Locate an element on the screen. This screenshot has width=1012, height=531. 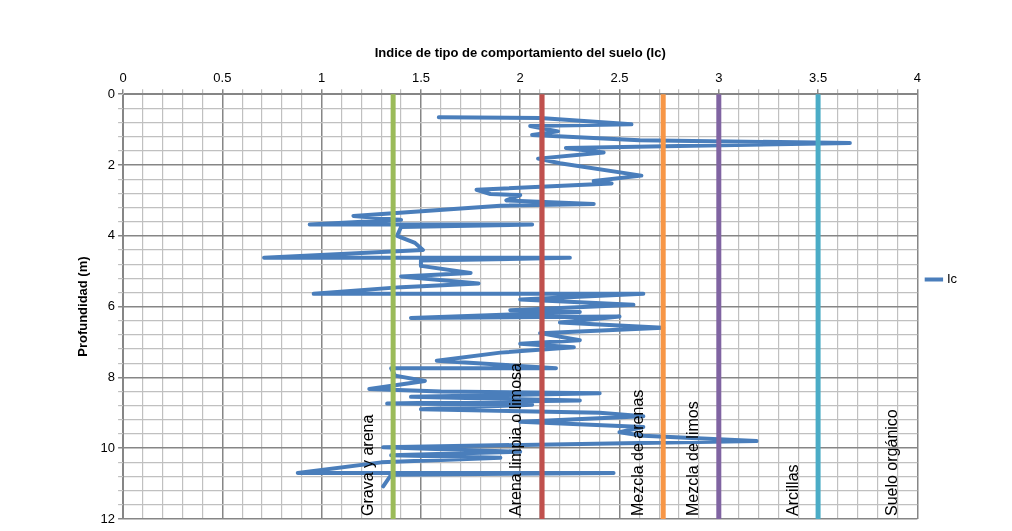
y-tick-label: 4 is located at coordinates (111, 235).